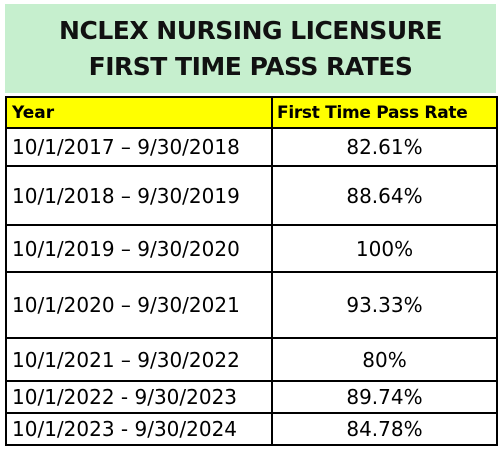 Image resolution: width=501 pixels, height=471 pixels. I want to click on year-cell: 10/1/2022 - 9/30/2023, so click(139, 397).